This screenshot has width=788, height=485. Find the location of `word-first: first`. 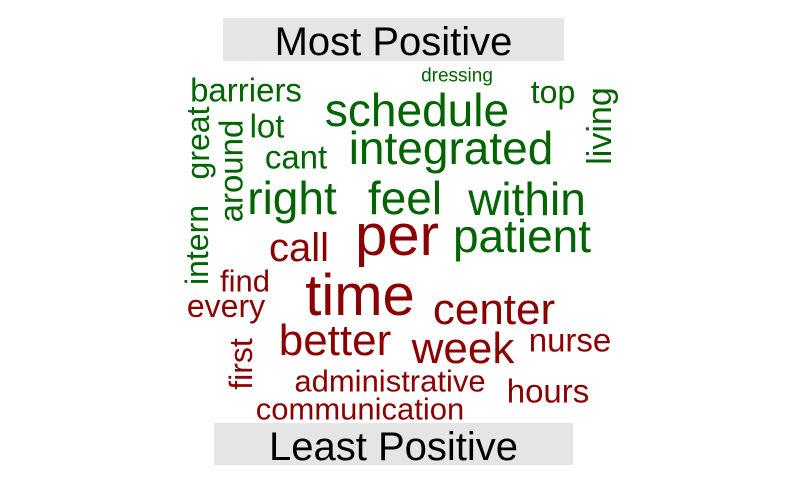

word-first: first is located at coordinates (241, 364).